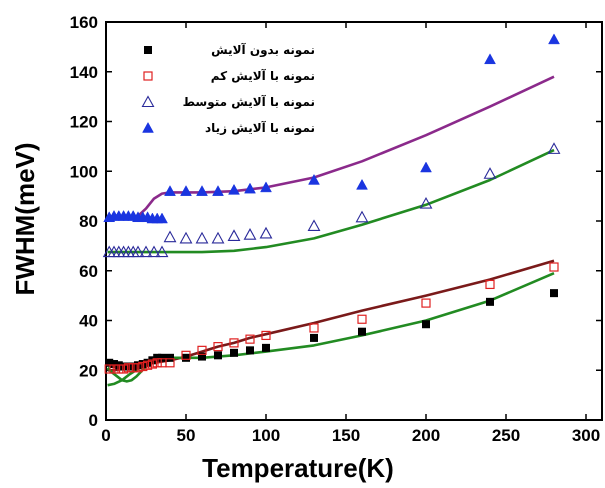 The width and height of the screenshot is (605, 488). I want to click on y-tick-label: 80, so click(88, 221).